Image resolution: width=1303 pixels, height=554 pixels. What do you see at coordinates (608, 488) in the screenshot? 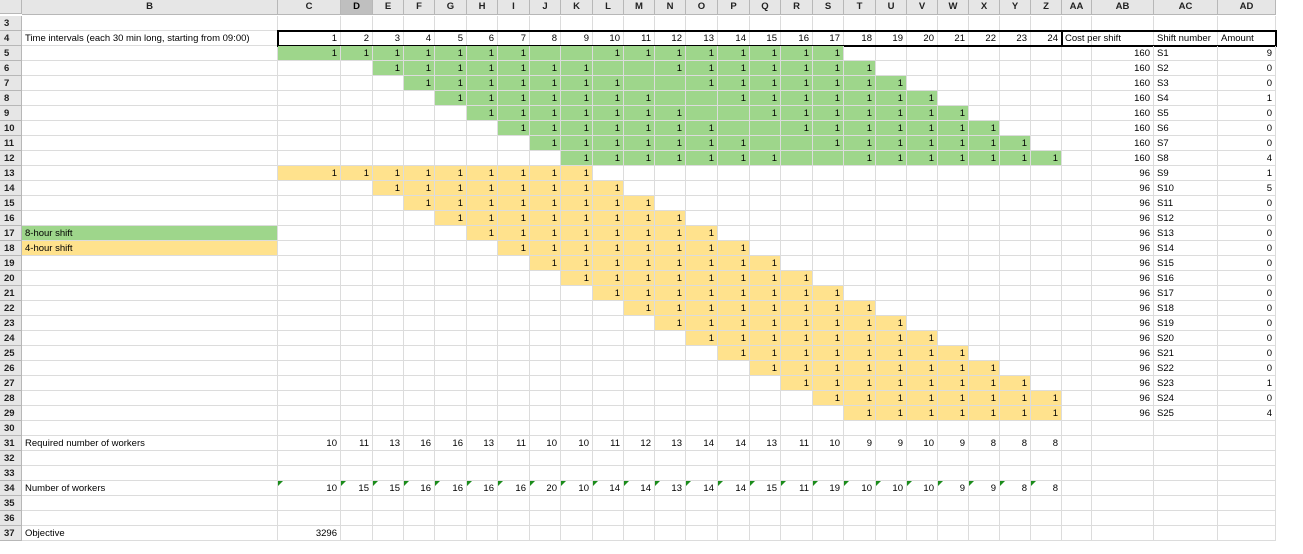
I see `number-of-workers-cell: 14` at bounding box center [608, 488].